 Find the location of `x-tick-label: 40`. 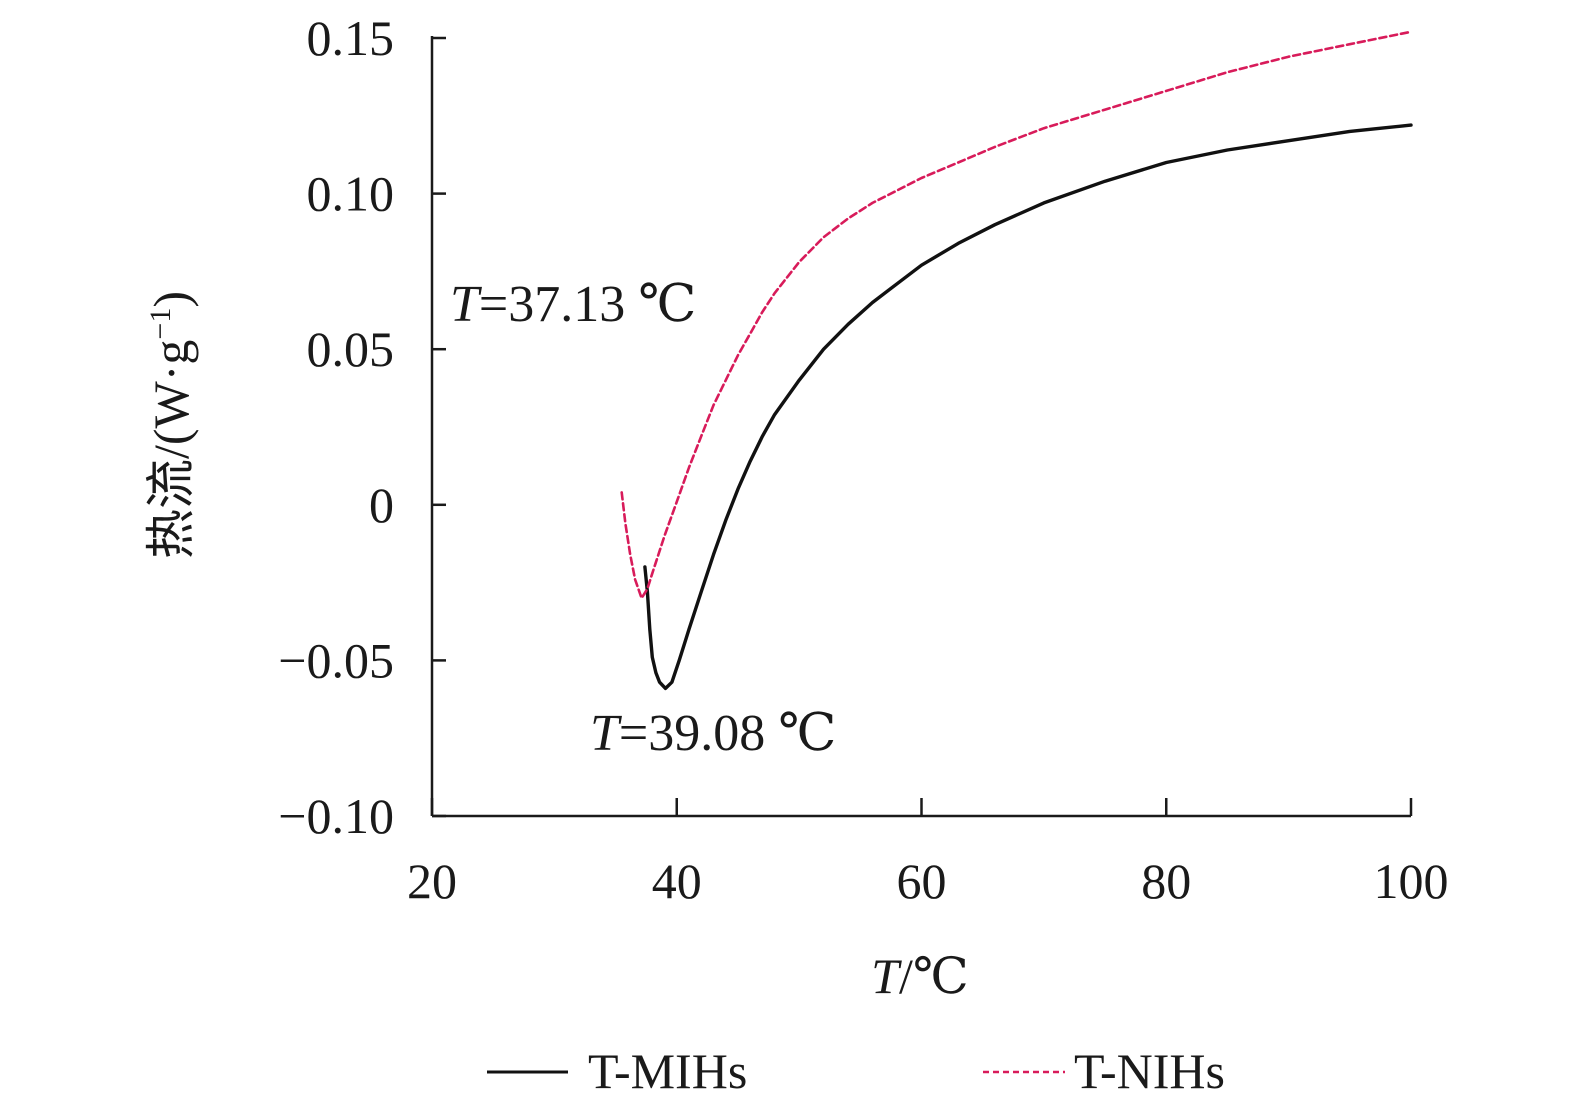

x-tick-label: 40 is located at coordinates (677, 881).